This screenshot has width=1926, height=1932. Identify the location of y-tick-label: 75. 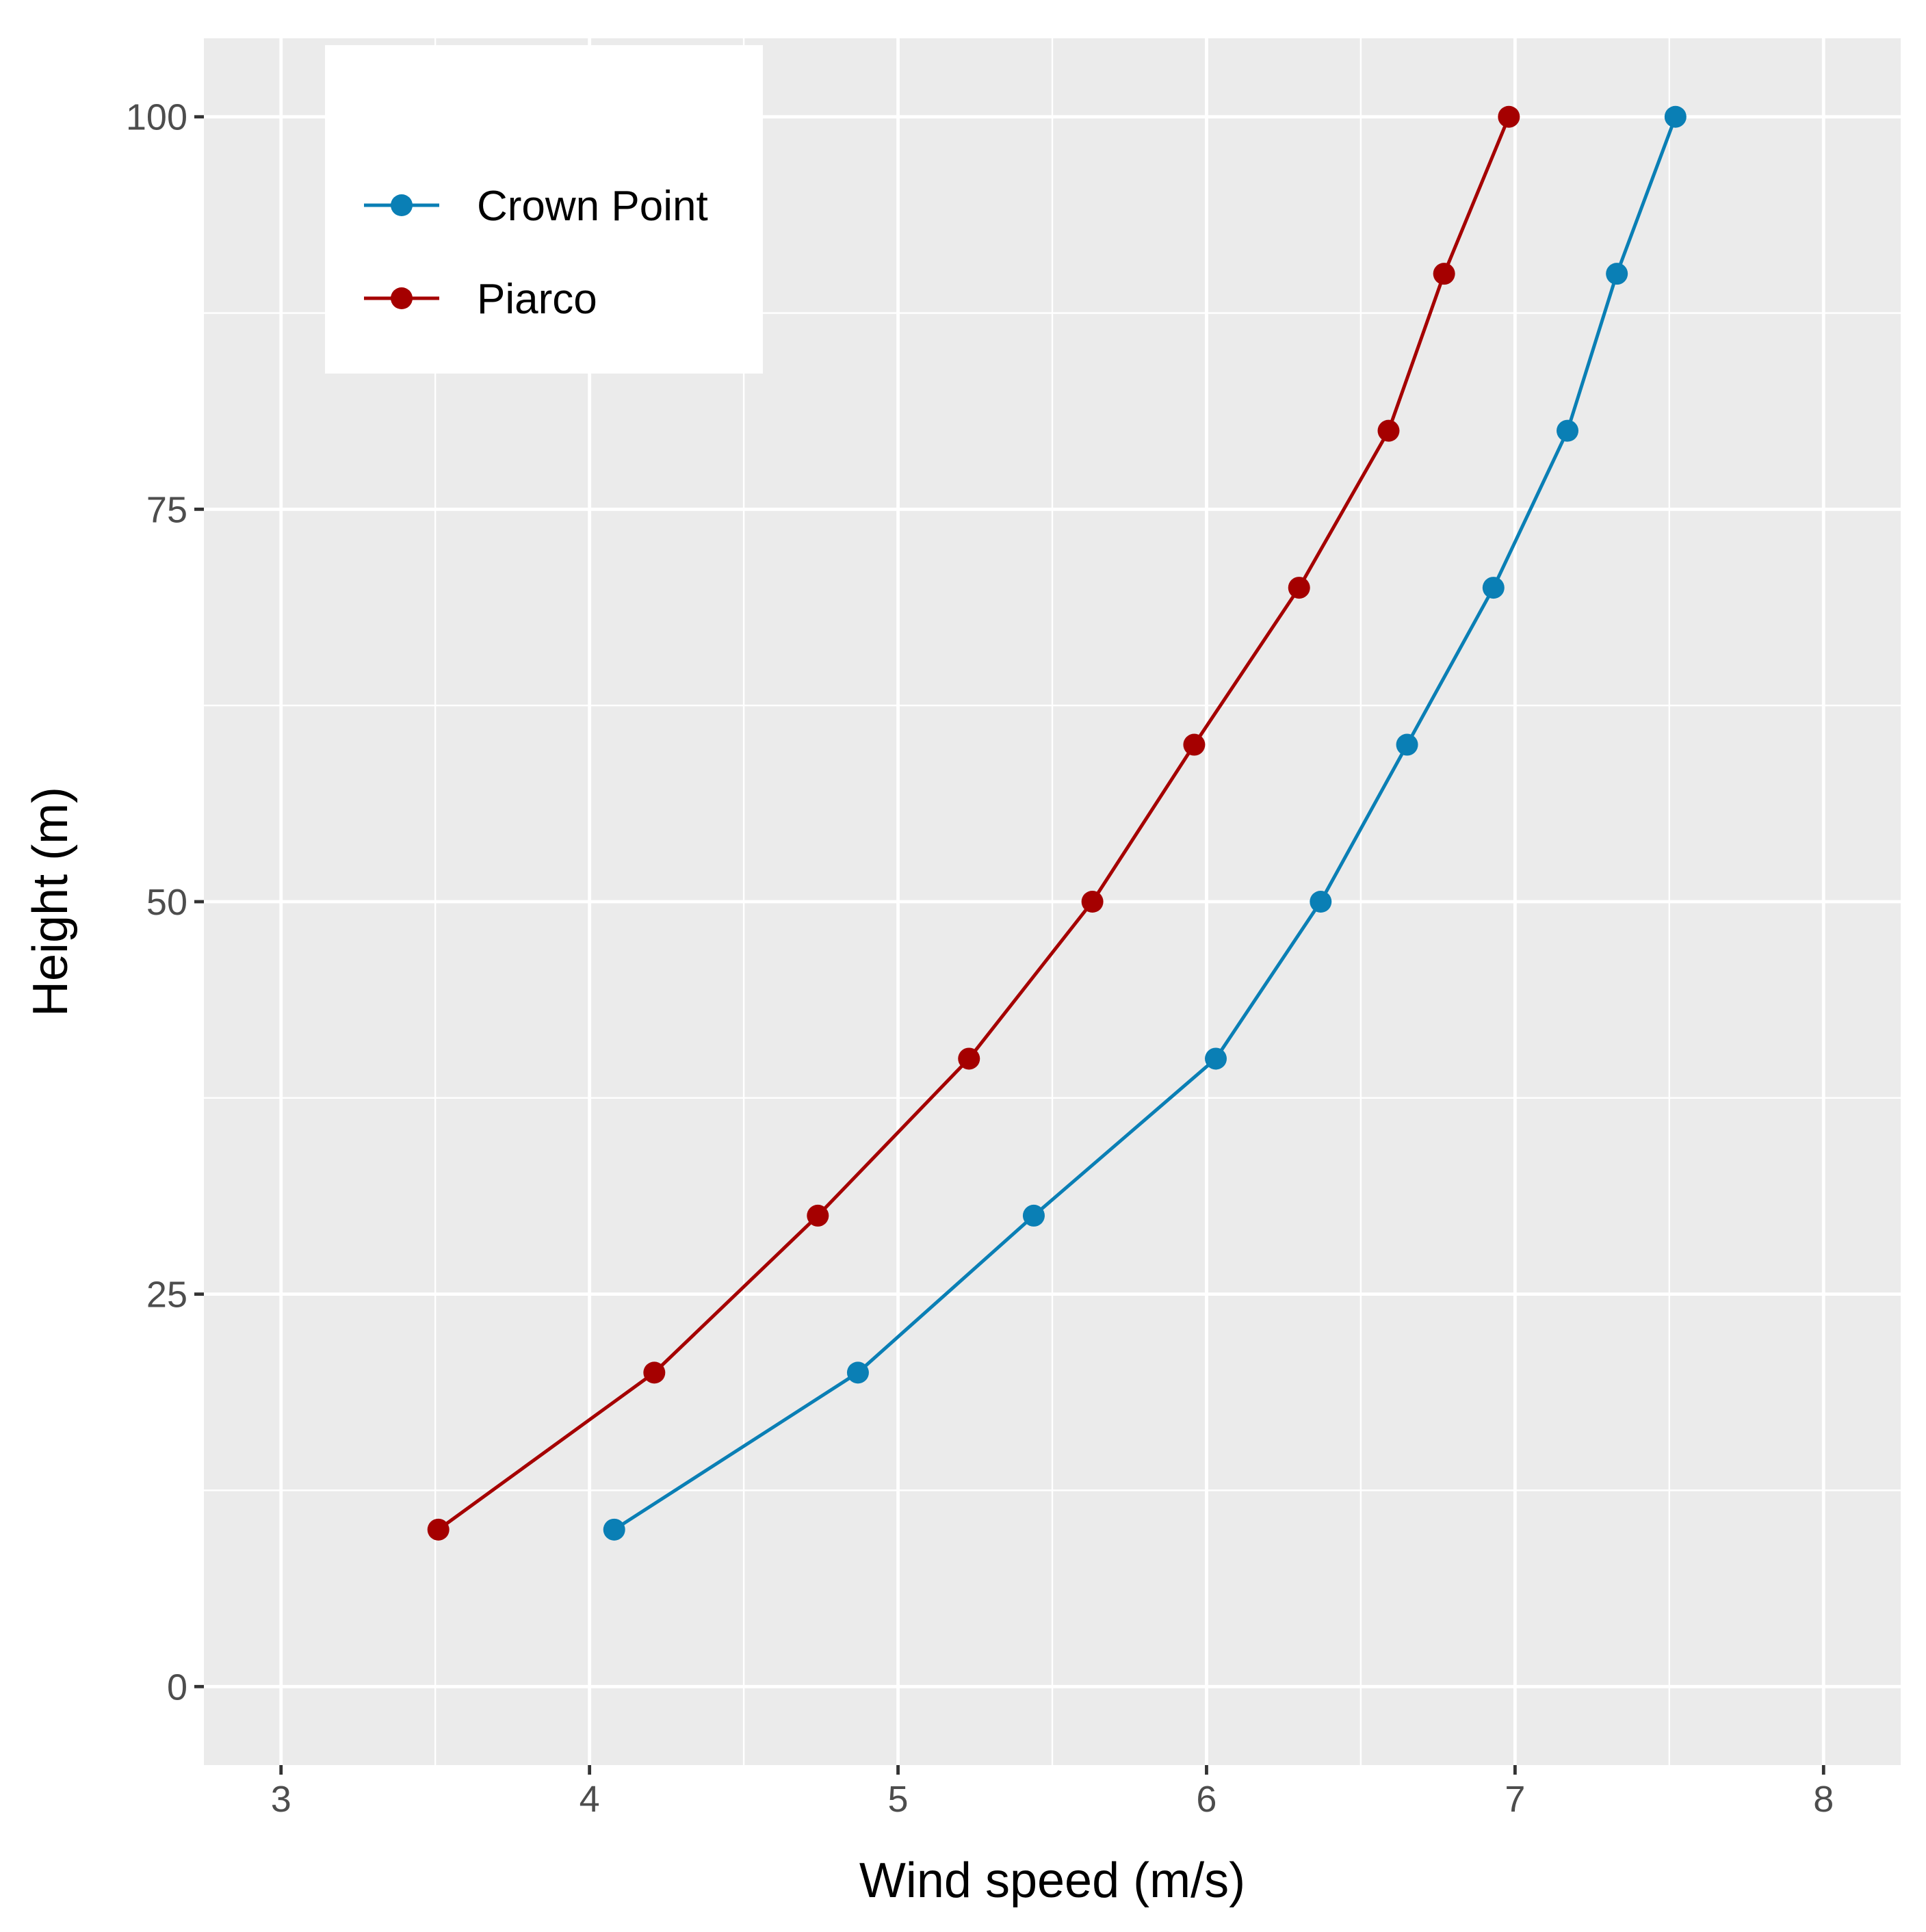
(166, 509).